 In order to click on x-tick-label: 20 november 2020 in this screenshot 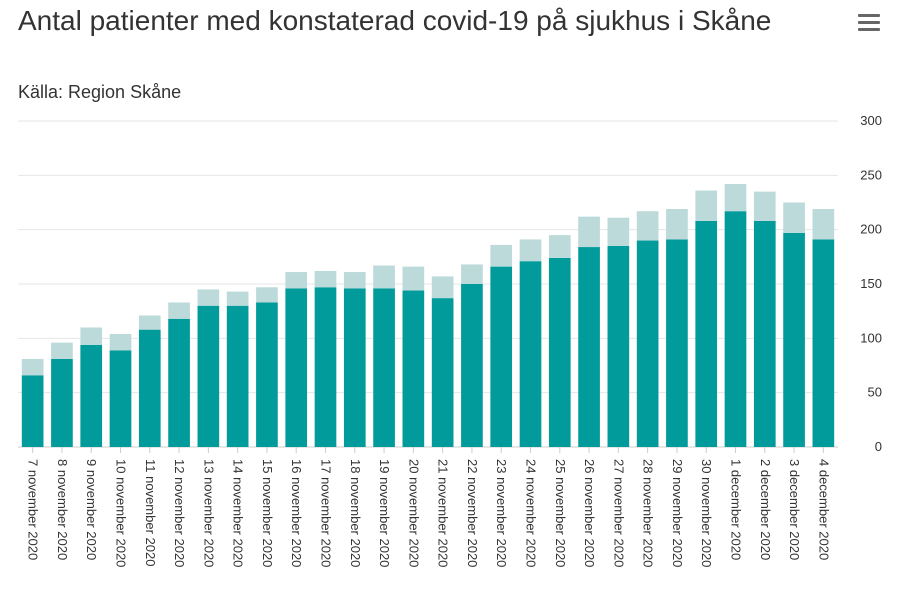, I will do `click(413, 513)`.